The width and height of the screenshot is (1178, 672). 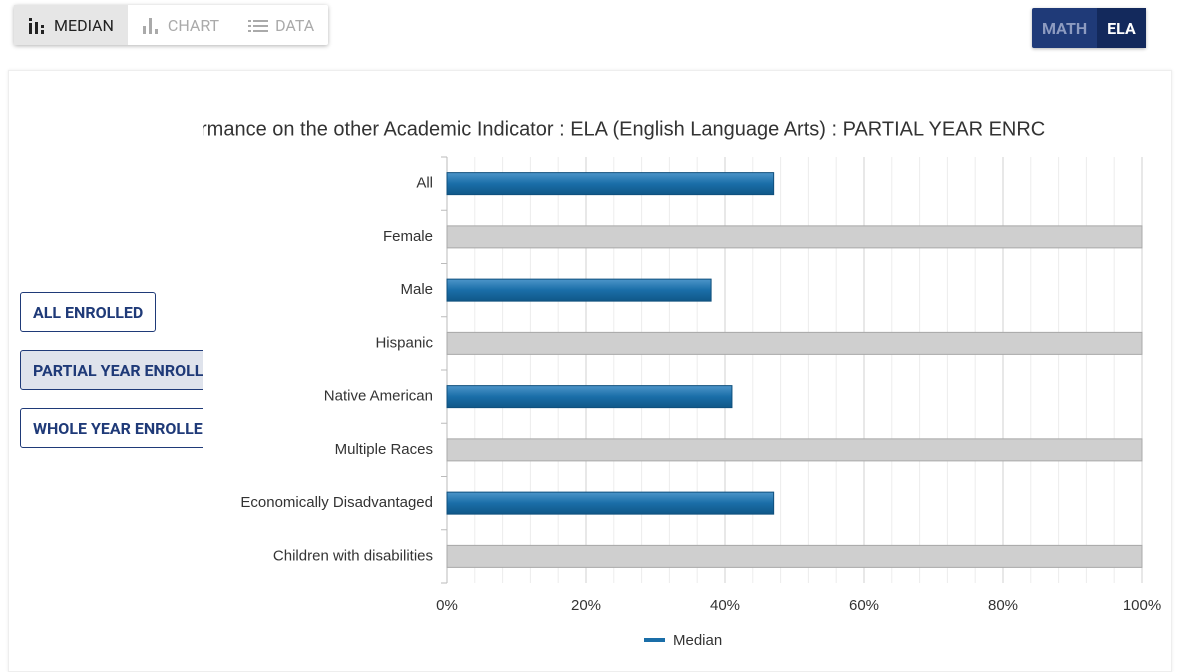 I want to click on subject-math: MATH, so click(x=1065, y=28).